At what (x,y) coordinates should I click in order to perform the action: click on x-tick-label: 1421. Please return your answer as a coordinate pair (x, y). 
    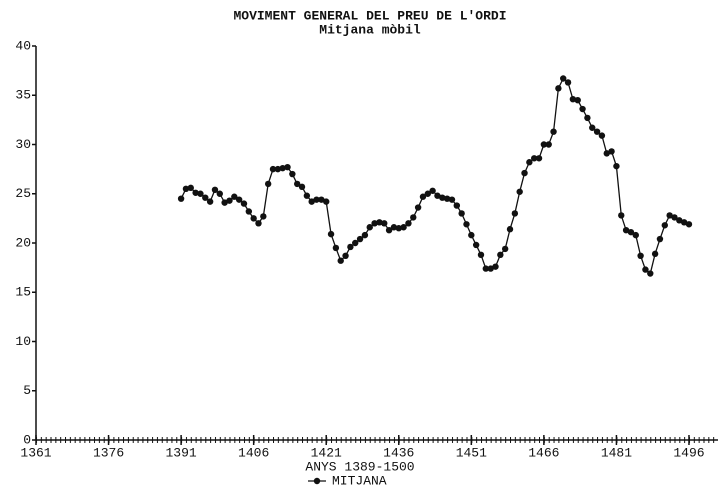
    Looking at the image, I should click on (326, 452).